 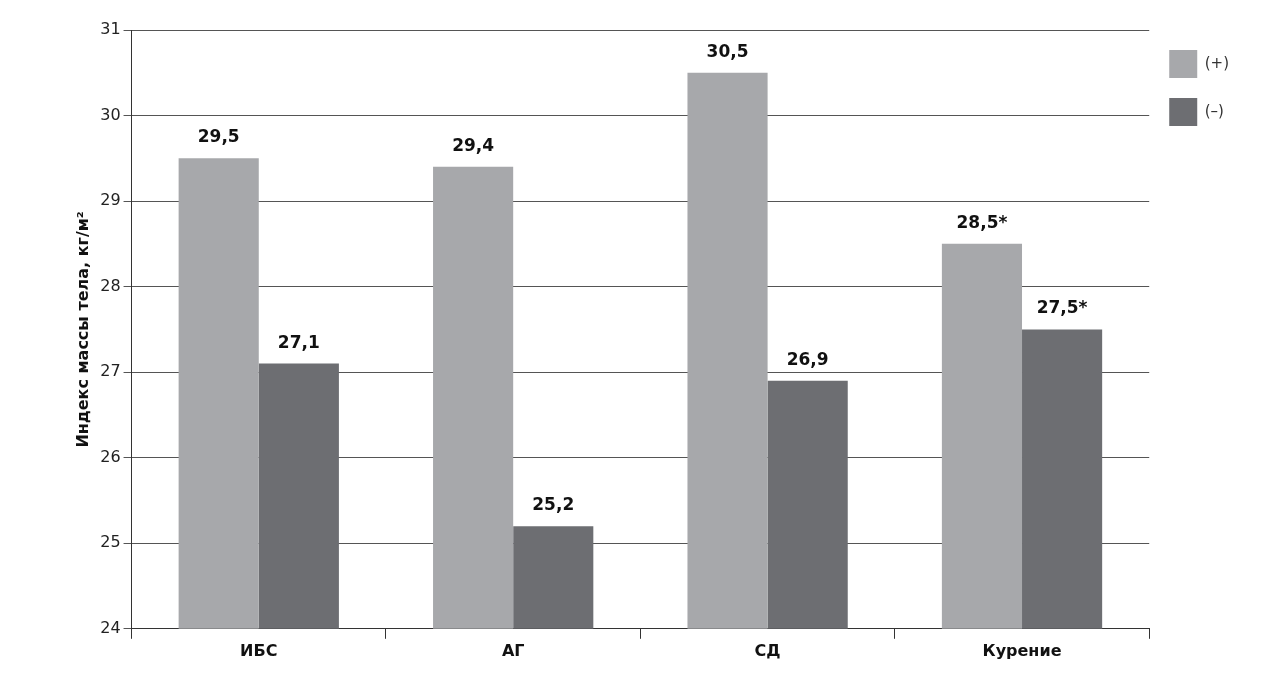 I want to click on data-label: 27,1, so click(x=298, y=341).